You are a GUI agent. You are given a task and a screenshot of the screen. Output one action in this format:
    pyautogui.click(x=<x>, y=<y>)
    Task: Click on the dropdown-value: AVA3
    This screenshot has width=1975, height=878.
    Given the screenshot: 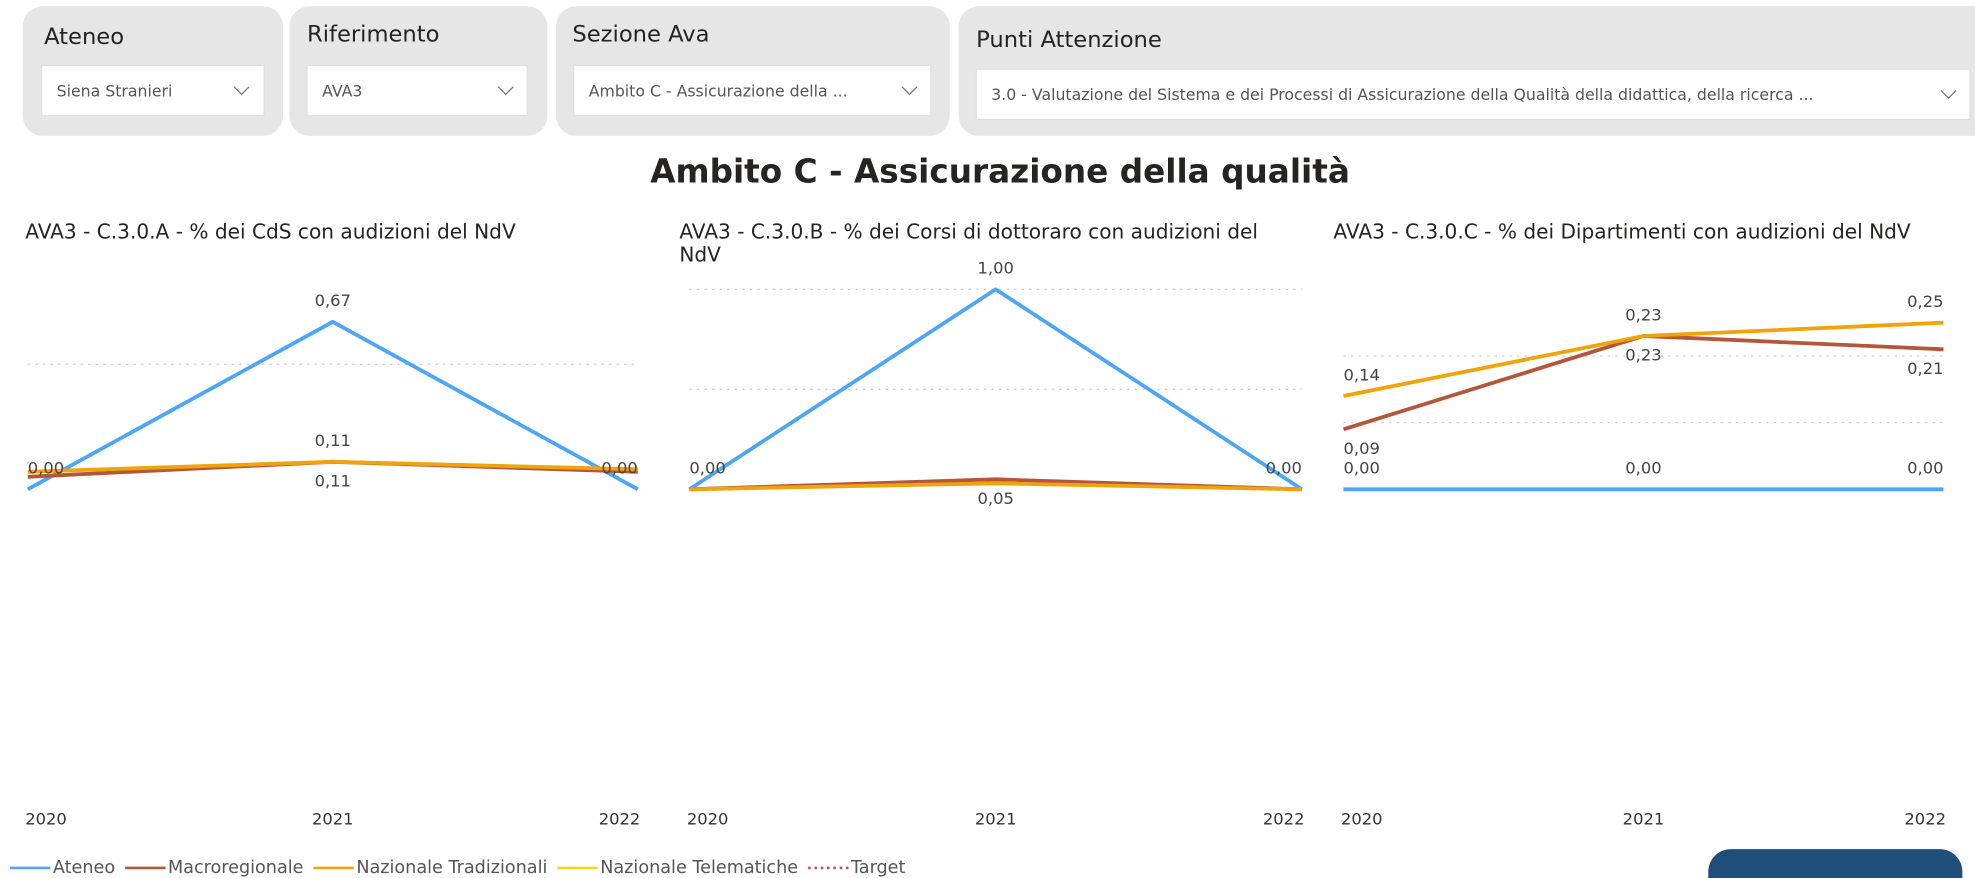 What is the action you would take?
    pyautogui.click(x=342, y=90)
    